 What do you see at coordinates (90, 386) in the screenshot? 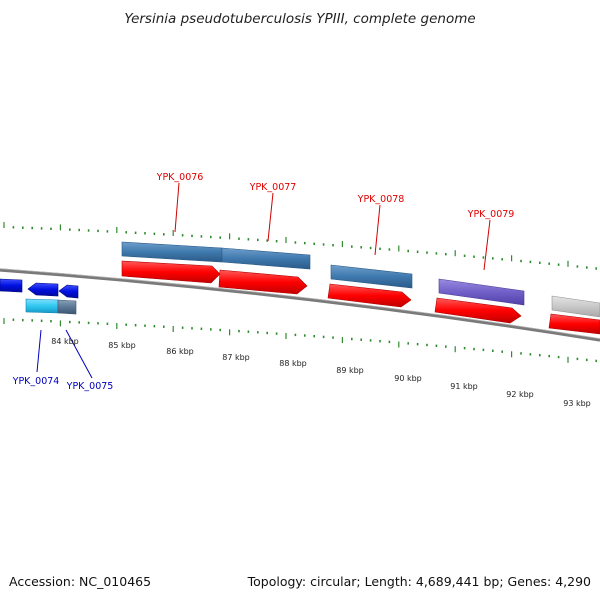
I see `gene-label-ypk-0075: YPK_0075` at bounding box center [90, 386].